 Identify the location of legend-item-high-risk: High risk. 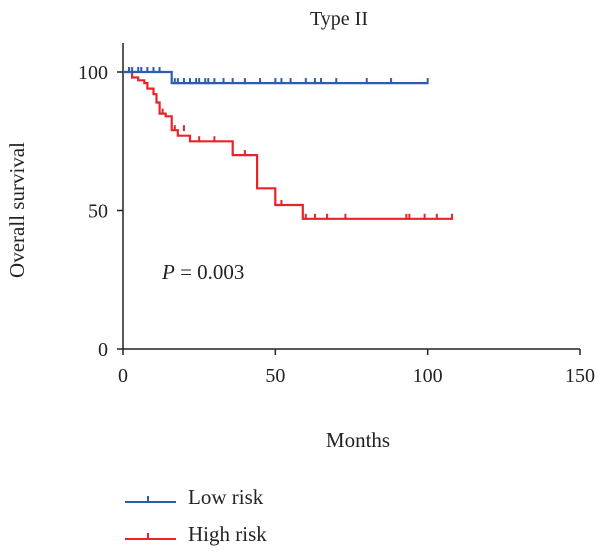
(196, 534).